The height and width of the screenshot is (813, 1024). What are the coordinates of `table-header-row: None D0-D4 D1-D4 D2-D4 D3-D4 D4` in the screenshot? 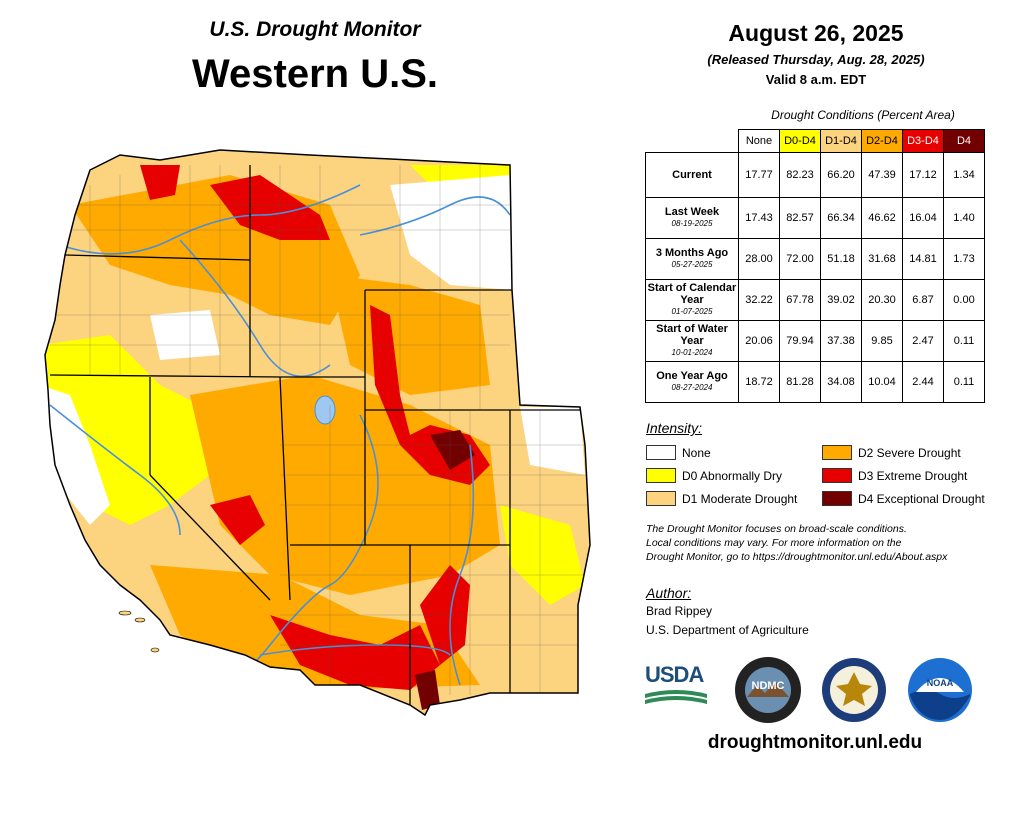 It's located at (815, 141).